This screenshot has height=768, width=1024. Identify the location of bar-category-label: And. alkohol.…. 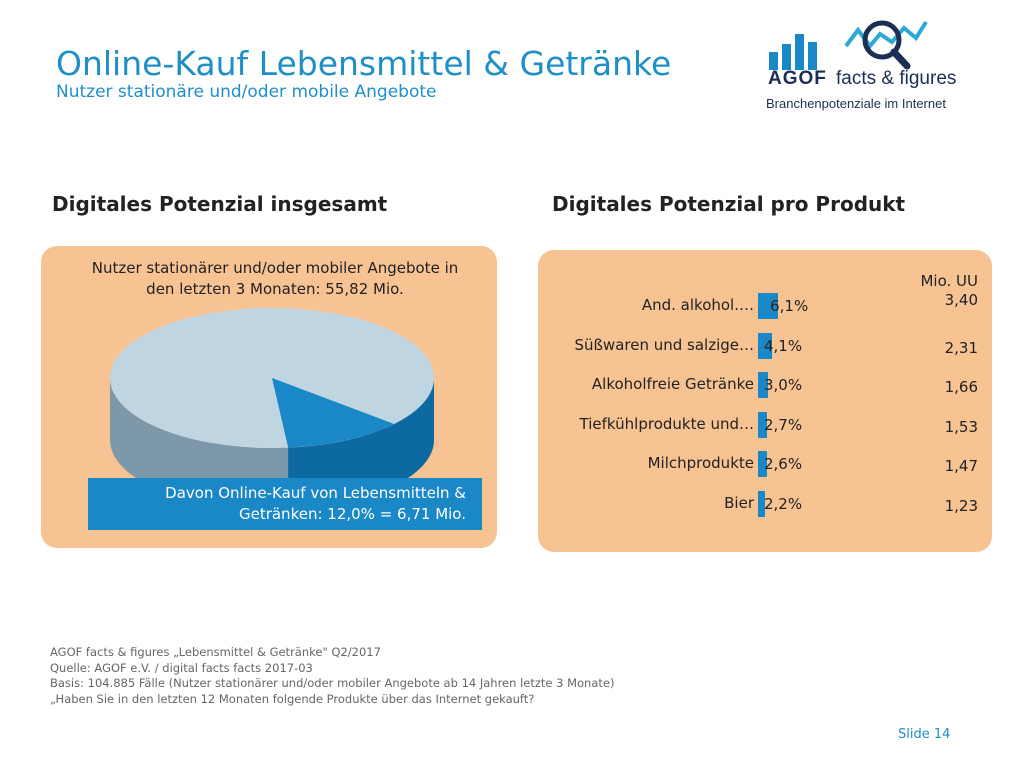
(697, 305).